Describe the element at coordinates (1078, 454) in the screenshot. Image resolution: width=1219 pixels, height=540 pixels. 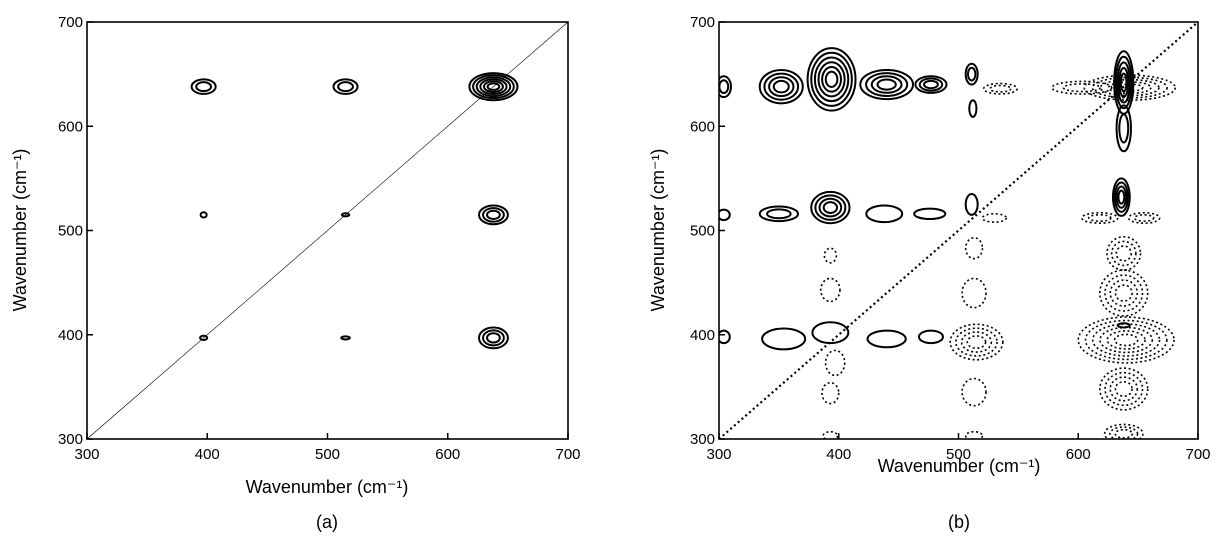
I see `x-tick-label: 600` at that location.